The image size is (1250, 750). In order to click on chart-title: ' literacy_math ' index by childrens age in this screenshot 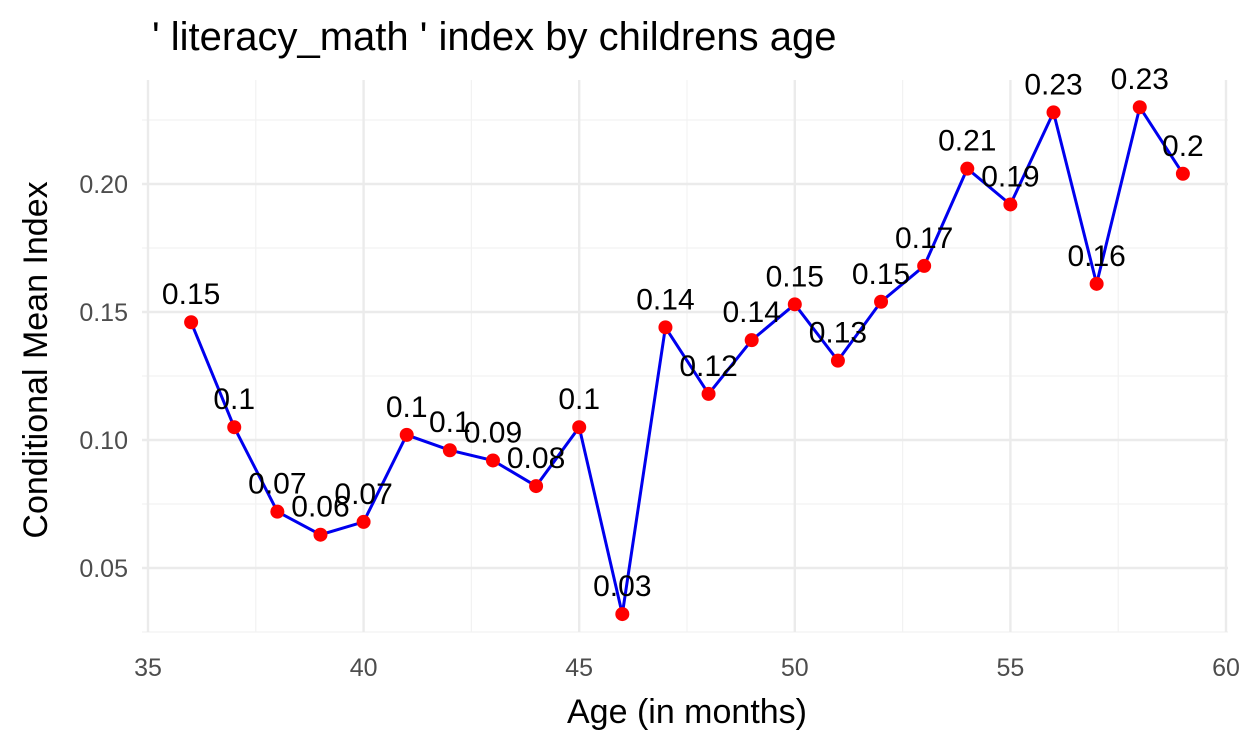, I will do `click(494, 37)`.